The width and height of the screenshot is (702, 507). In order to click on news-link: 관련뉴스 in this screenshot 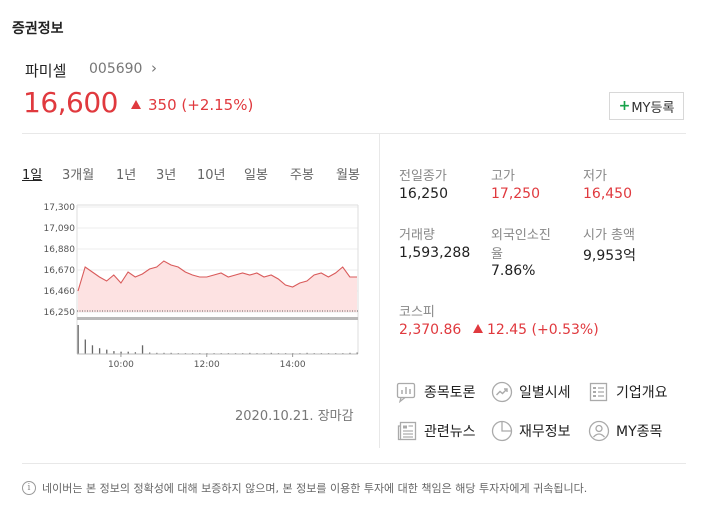, I will do `click(436, 431)`.